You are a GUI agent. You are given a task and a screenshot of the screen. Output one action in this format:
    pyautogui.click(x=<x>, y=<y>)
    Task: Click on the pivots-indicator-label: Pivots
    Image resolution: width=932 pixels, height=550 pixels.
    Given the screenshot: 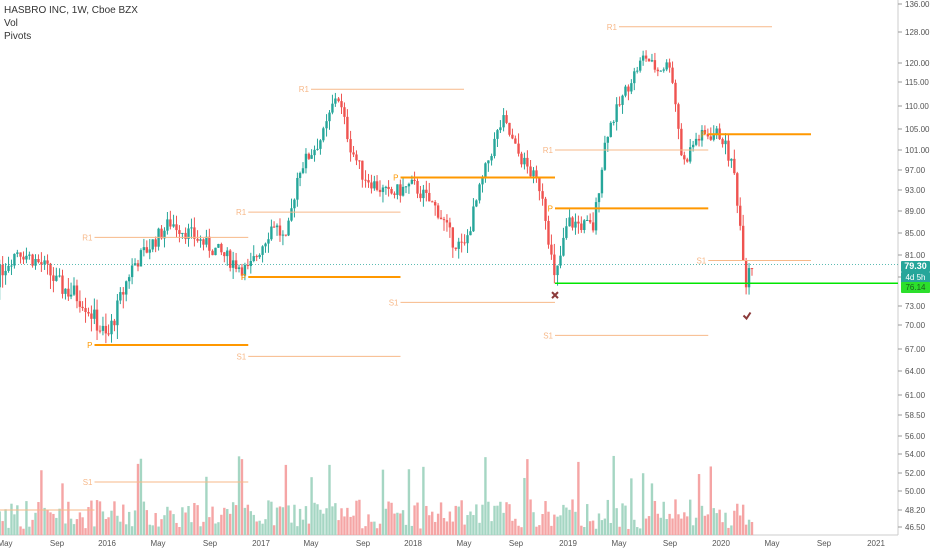 What is the action you would take?
    pyautogui.click(x=18, y=36)
    